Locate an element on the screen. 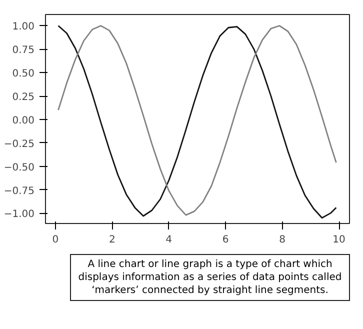  y-tick-label: 0.00 is located at coordinates (23, 120).